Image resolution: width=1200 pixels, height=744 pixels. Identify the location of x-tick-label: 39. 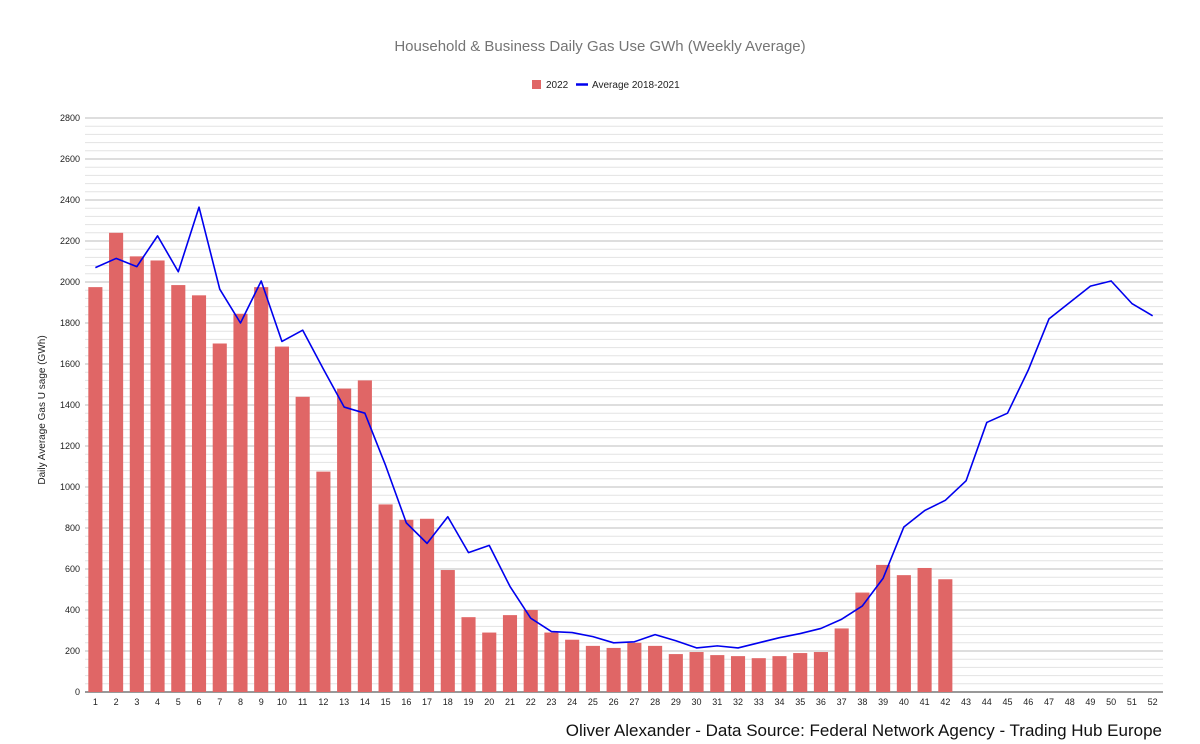
(883, 702).